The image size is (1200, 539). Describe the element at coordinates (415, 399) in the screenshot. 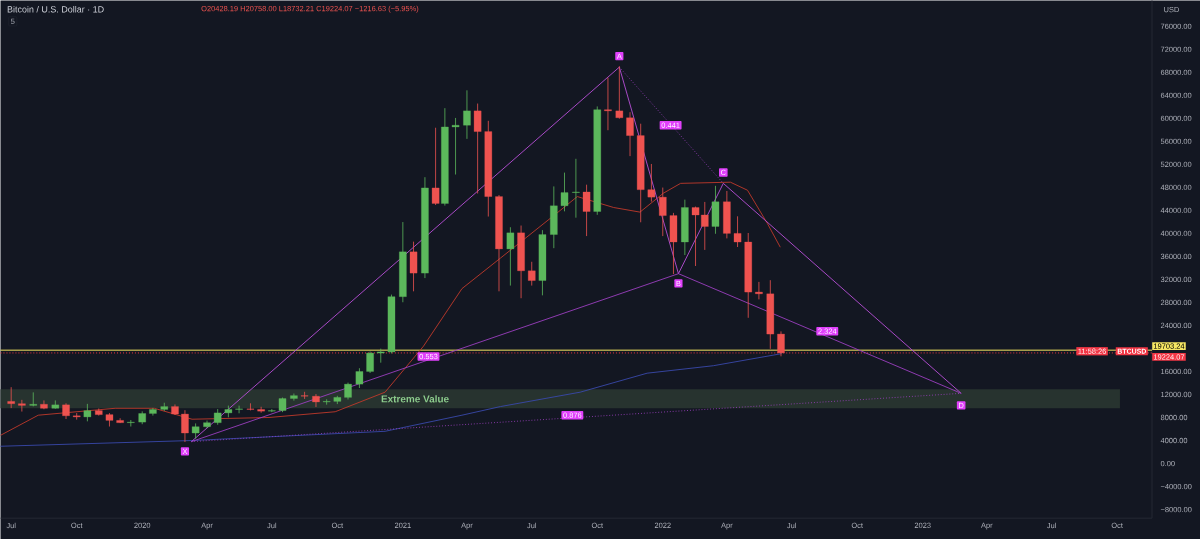

I see `band-label: Extreme Value` at that location.